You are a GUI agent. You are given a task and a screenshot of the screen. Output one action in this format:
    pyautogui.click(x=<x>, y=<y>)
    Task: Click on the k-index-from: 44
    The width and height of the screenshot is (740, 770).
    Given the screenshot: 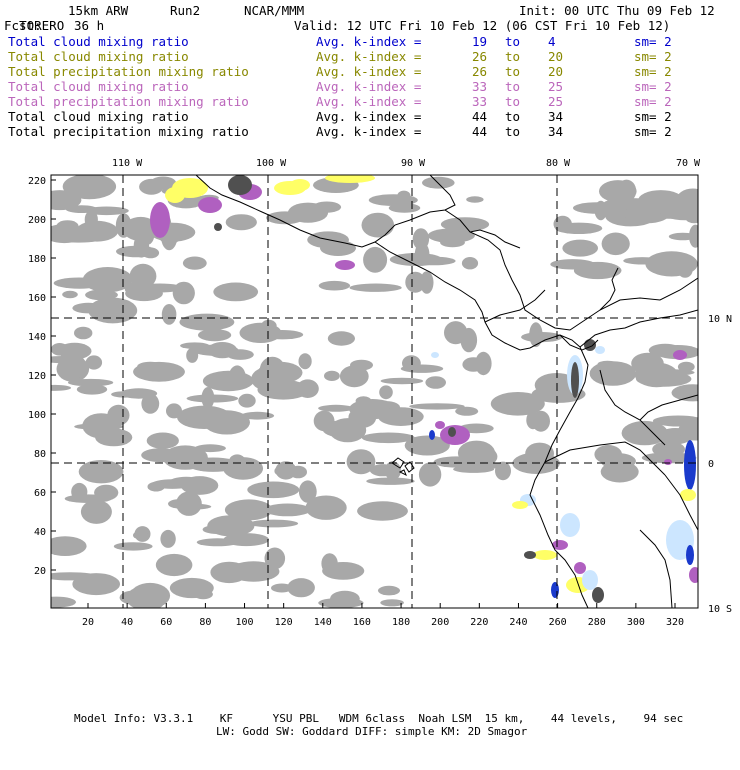 What is the action you would take?
    pyautogui.click(x=480, y=131)
    